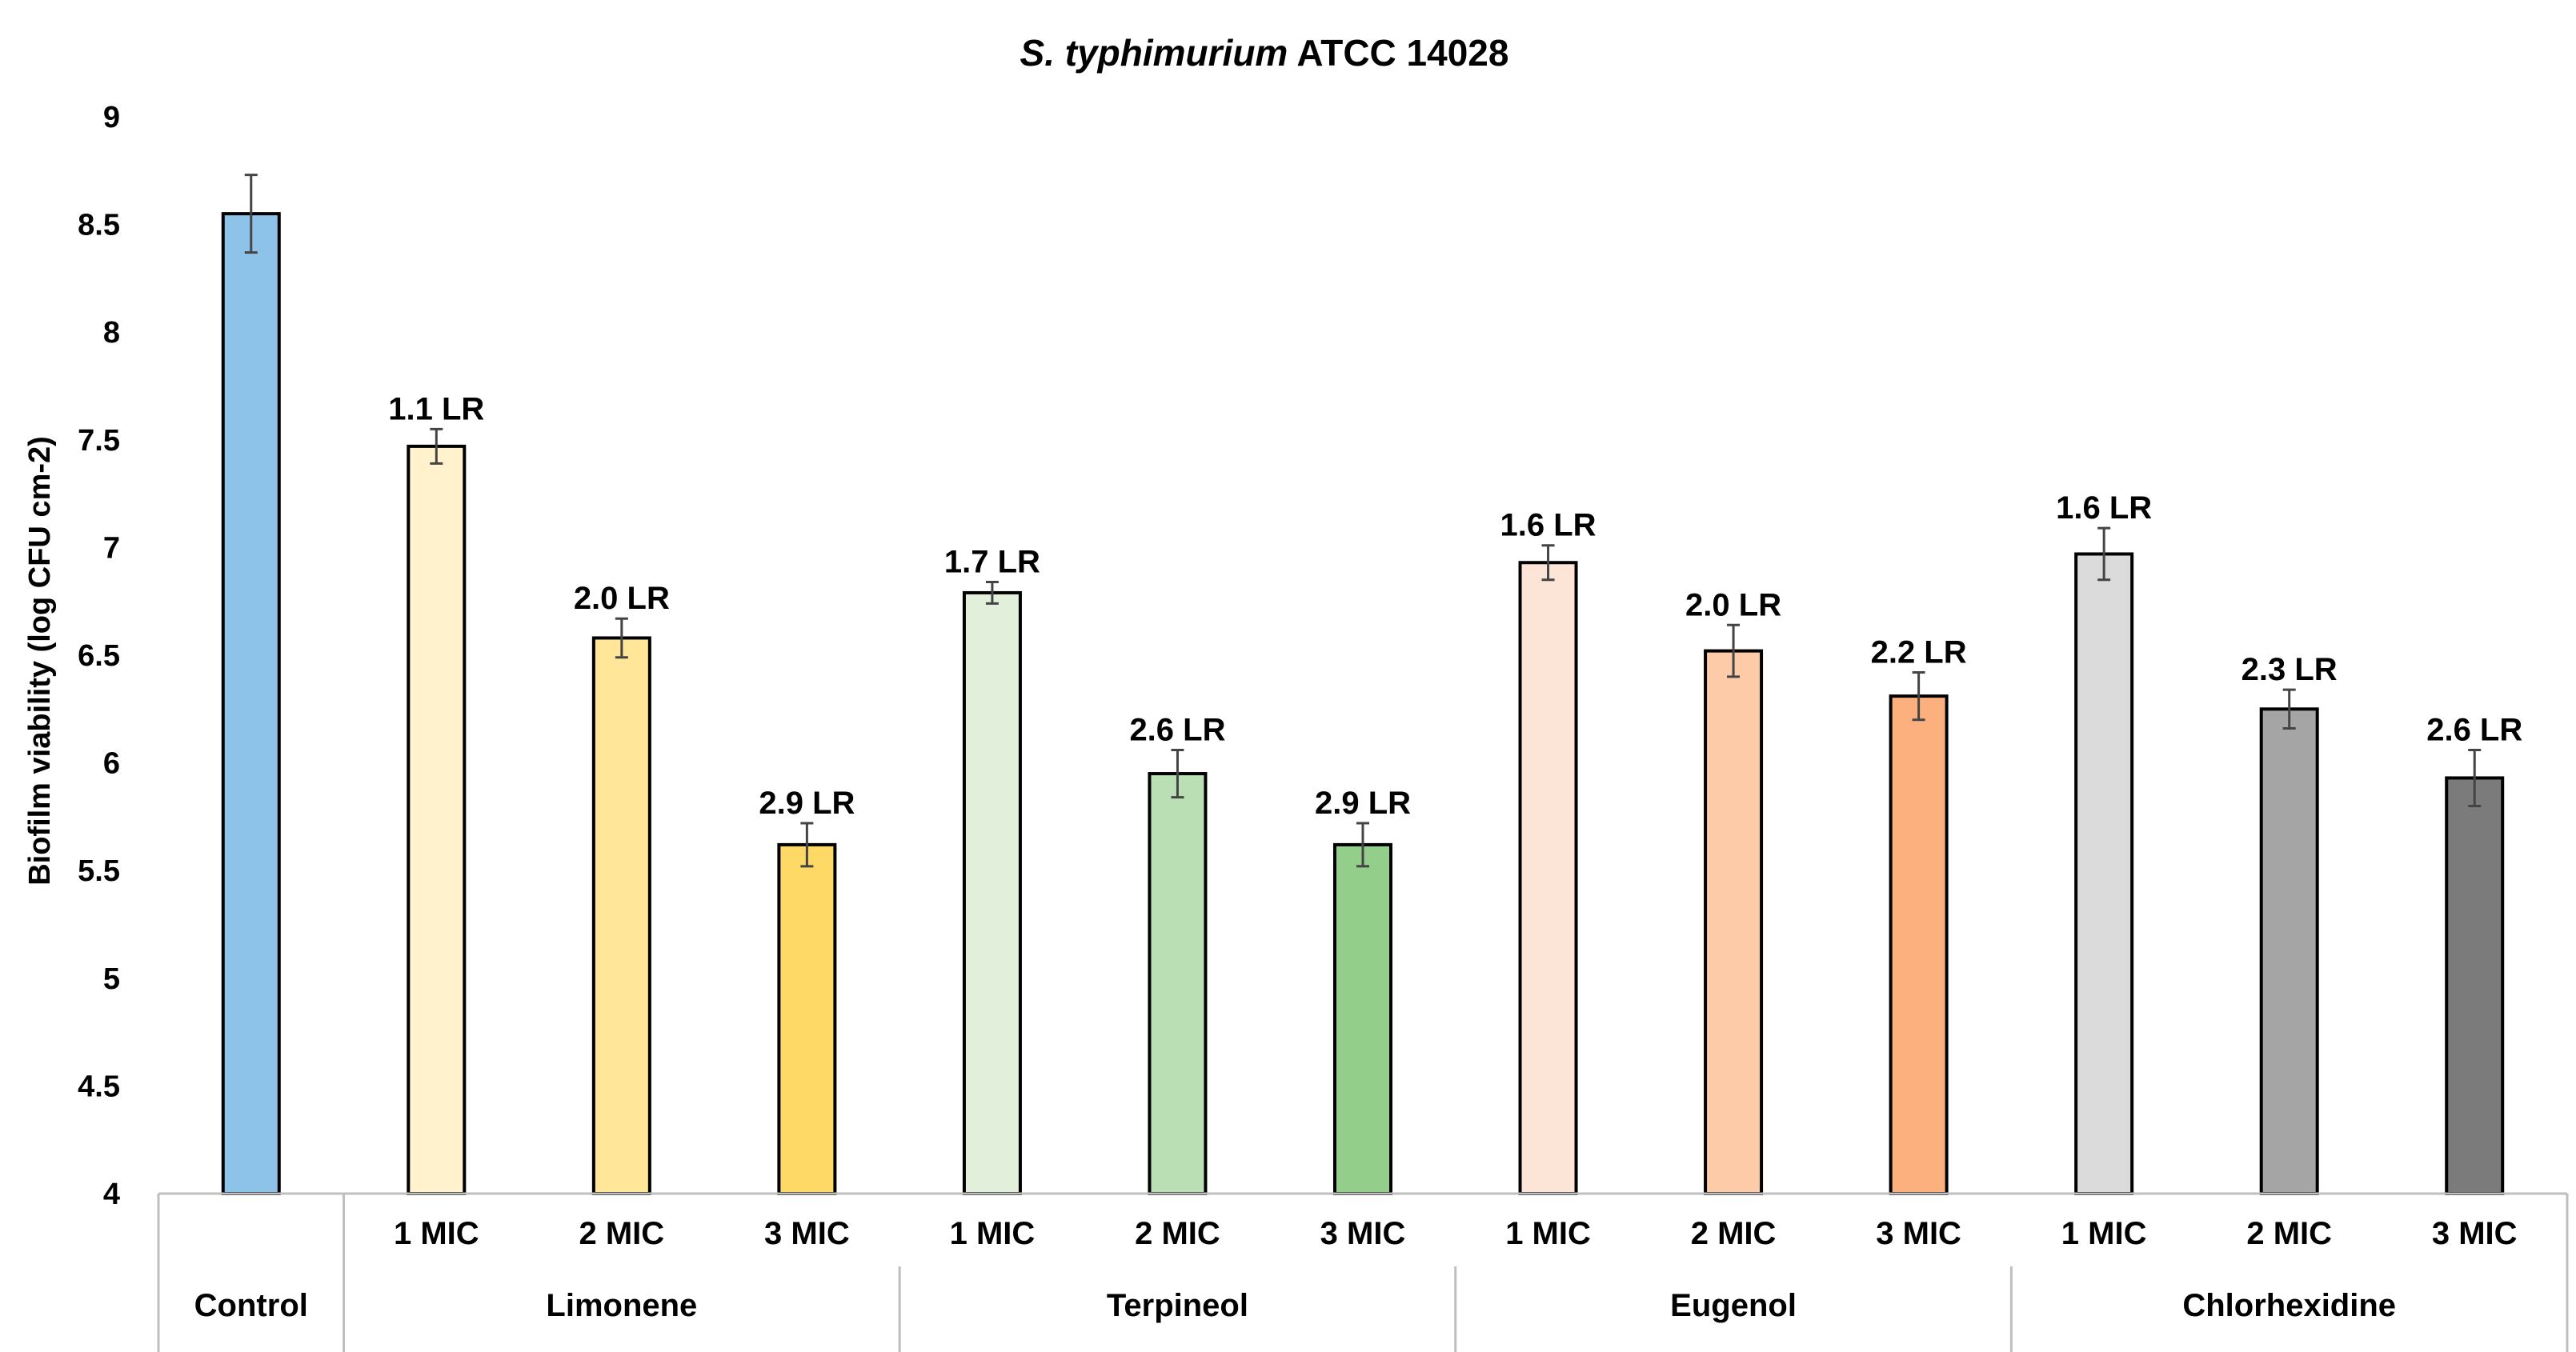 The image size is (2576, 1352). Describe the element at coordinates (992, 561) in the screenshot. I see `data-label: 1.7 LR` at that location.